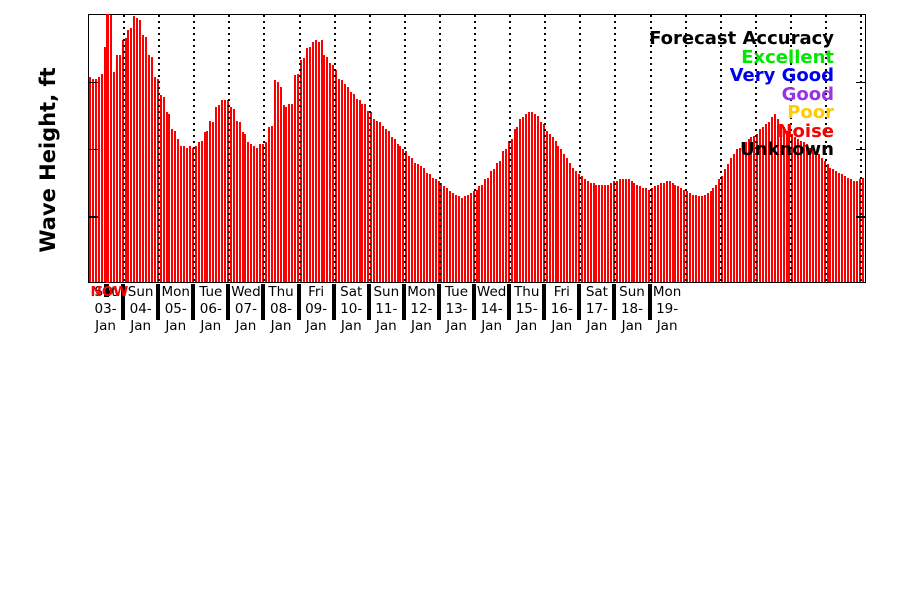  What do you see at coordinates (245, 309) in the screenshot?
I see `x-axis-day-cell: Wed 07-Jan` at bounding box center [245, 309].